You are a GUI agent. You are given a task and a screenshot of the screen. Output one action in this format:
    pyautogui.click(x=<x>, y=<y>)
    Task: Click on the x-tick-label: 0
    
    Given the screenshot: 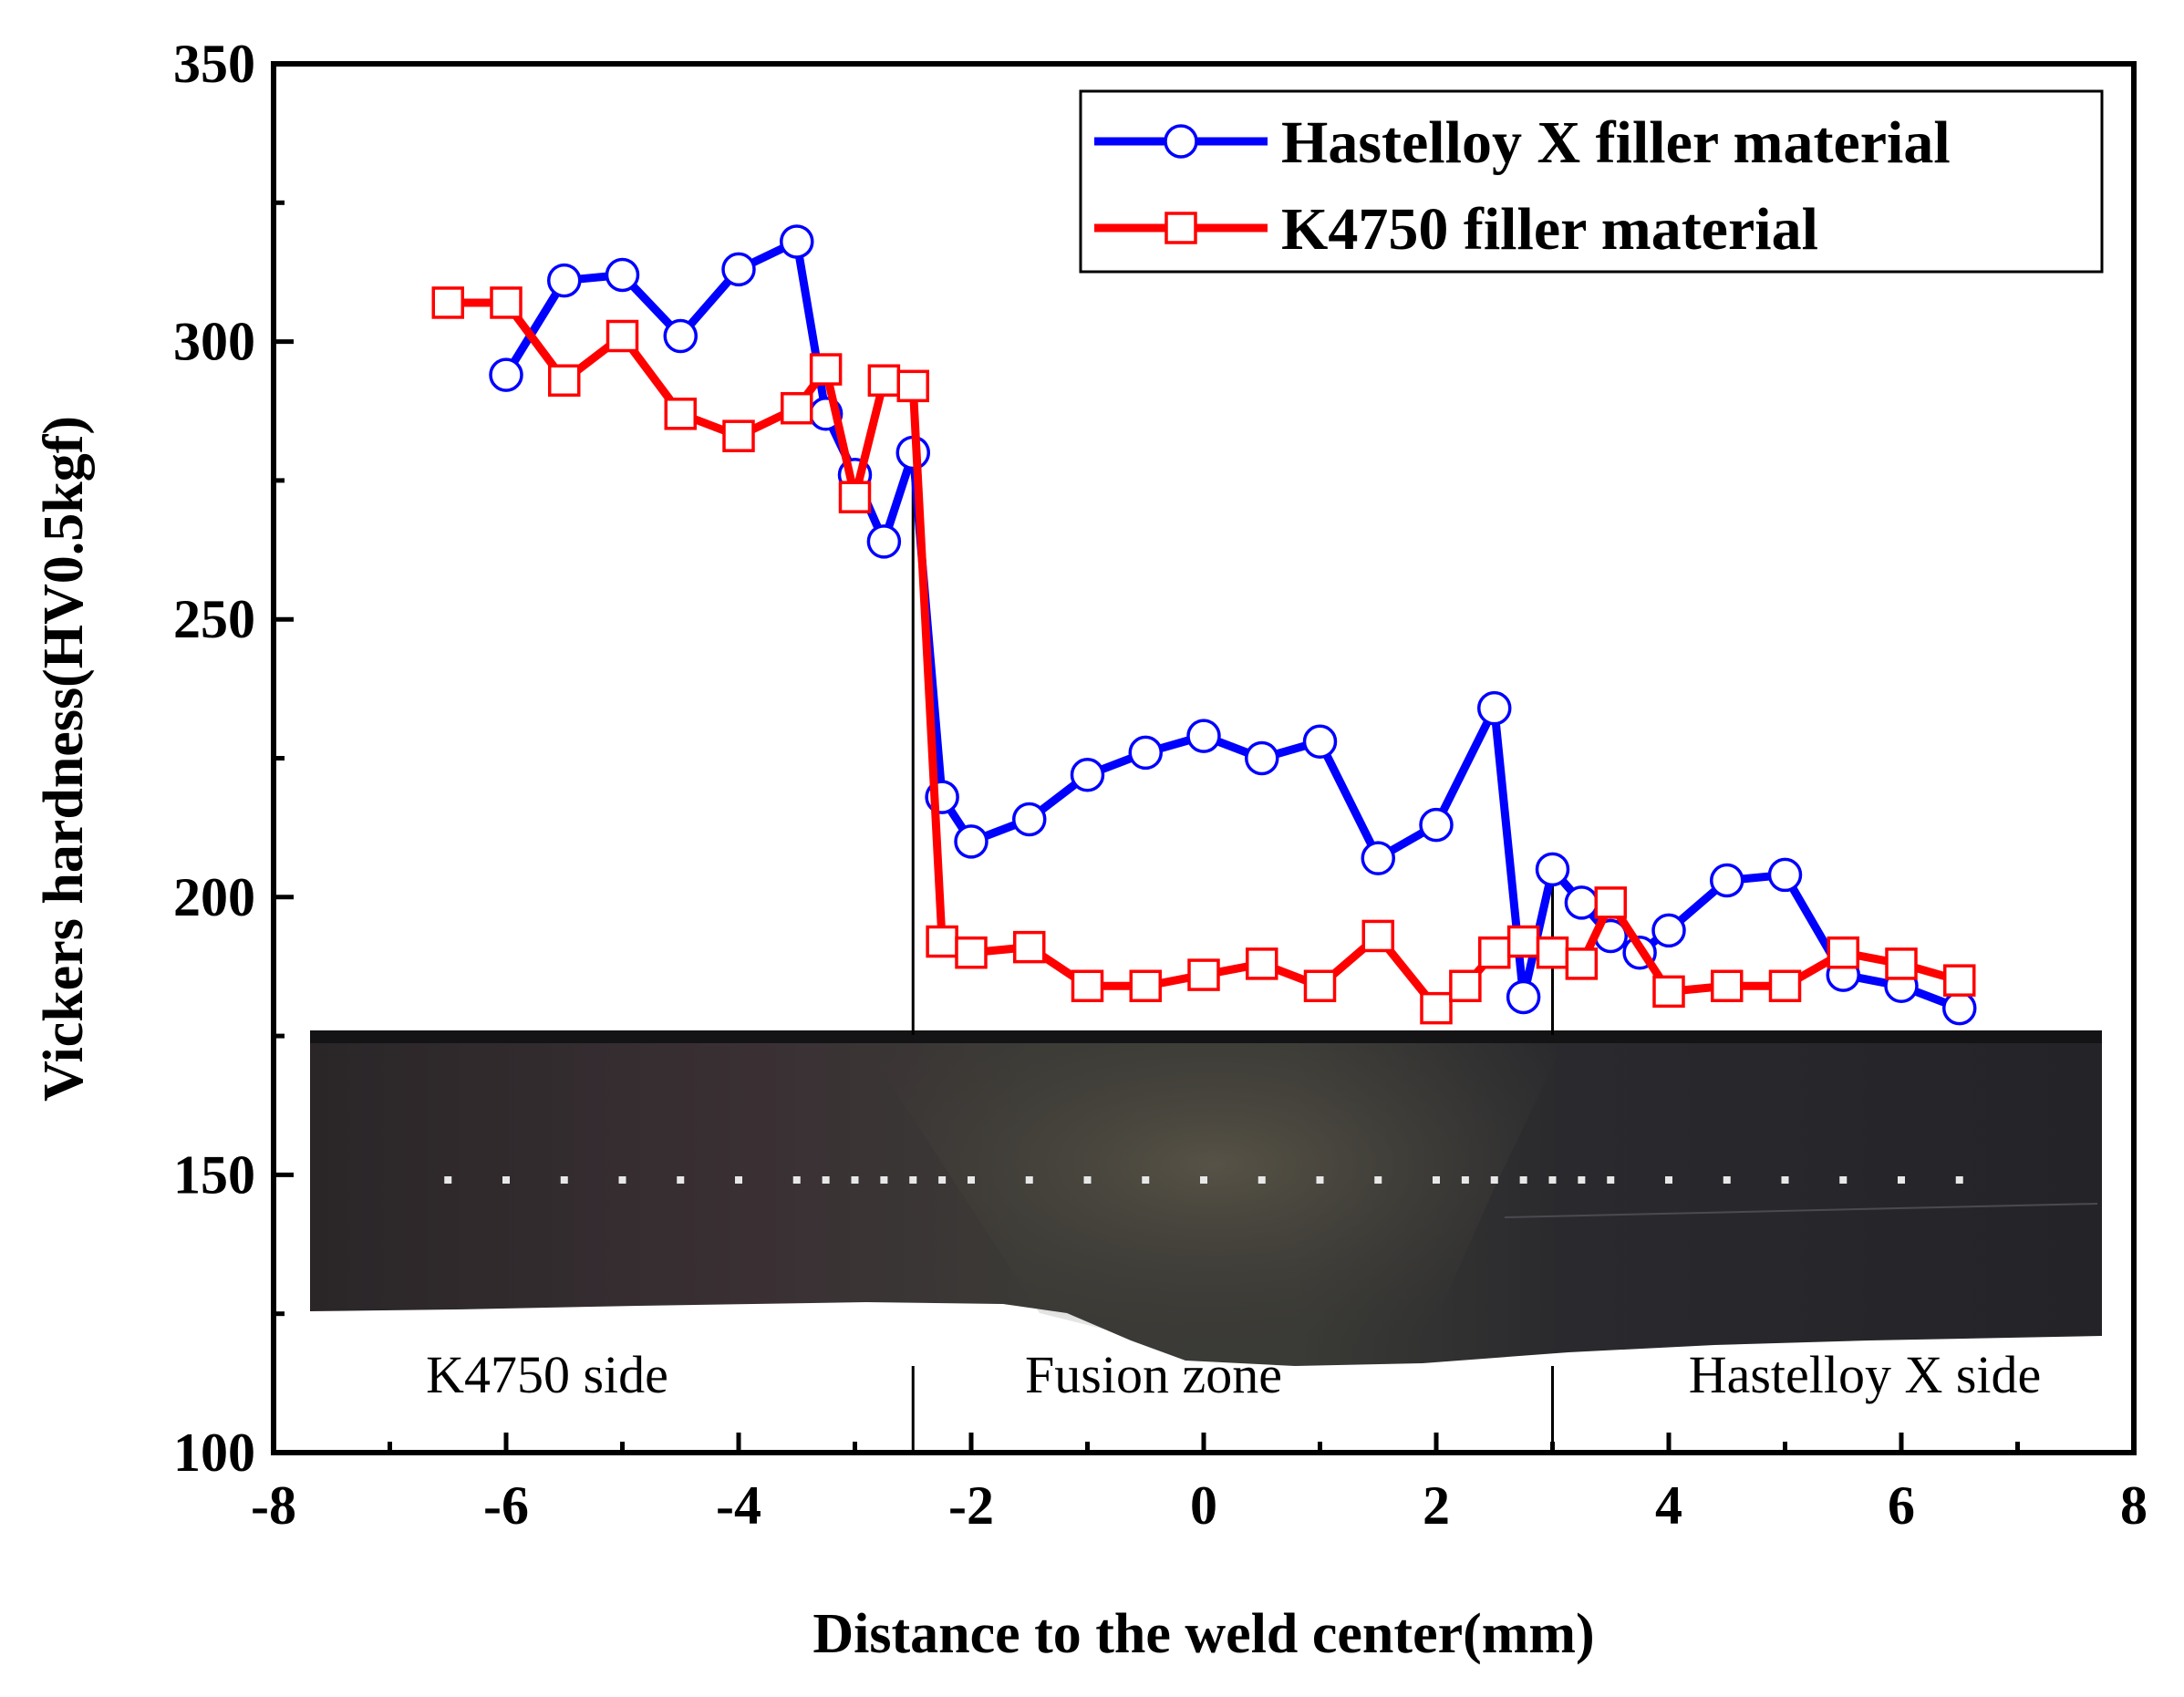 What is the action you would take?
    pyautogui.click(x=1204, y=1505)
    